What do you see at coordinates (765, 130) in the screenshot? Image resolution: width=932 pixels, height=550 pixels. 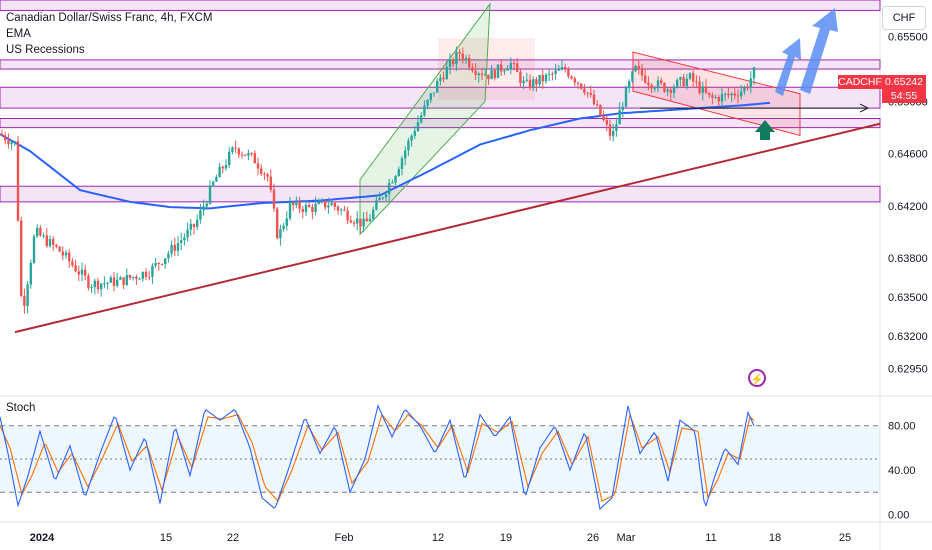 I see `buy-signal-icon` at bounding box center [765, 130].